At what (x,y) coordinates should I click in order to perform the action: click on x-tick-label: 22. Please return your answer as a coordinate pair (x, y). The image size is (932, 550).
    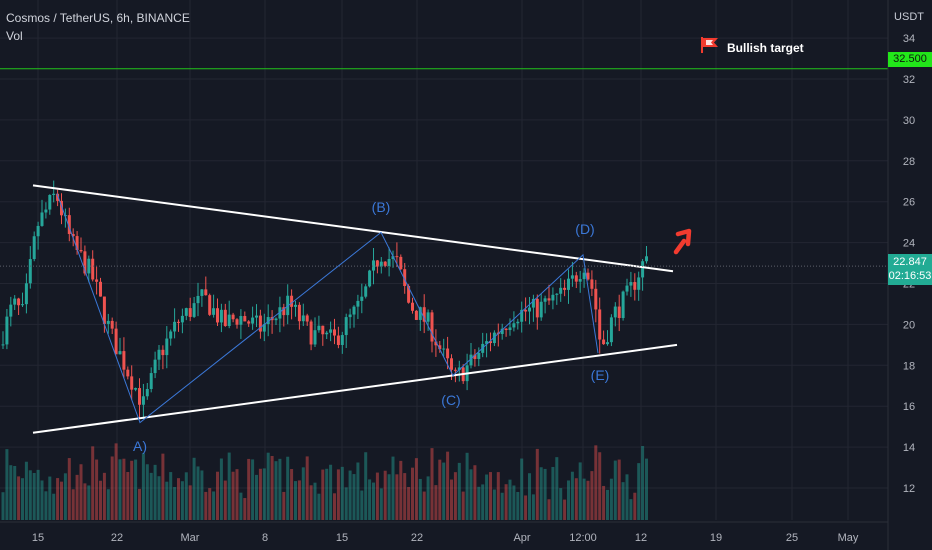
    Looking at the image, I should click on (417, 538).